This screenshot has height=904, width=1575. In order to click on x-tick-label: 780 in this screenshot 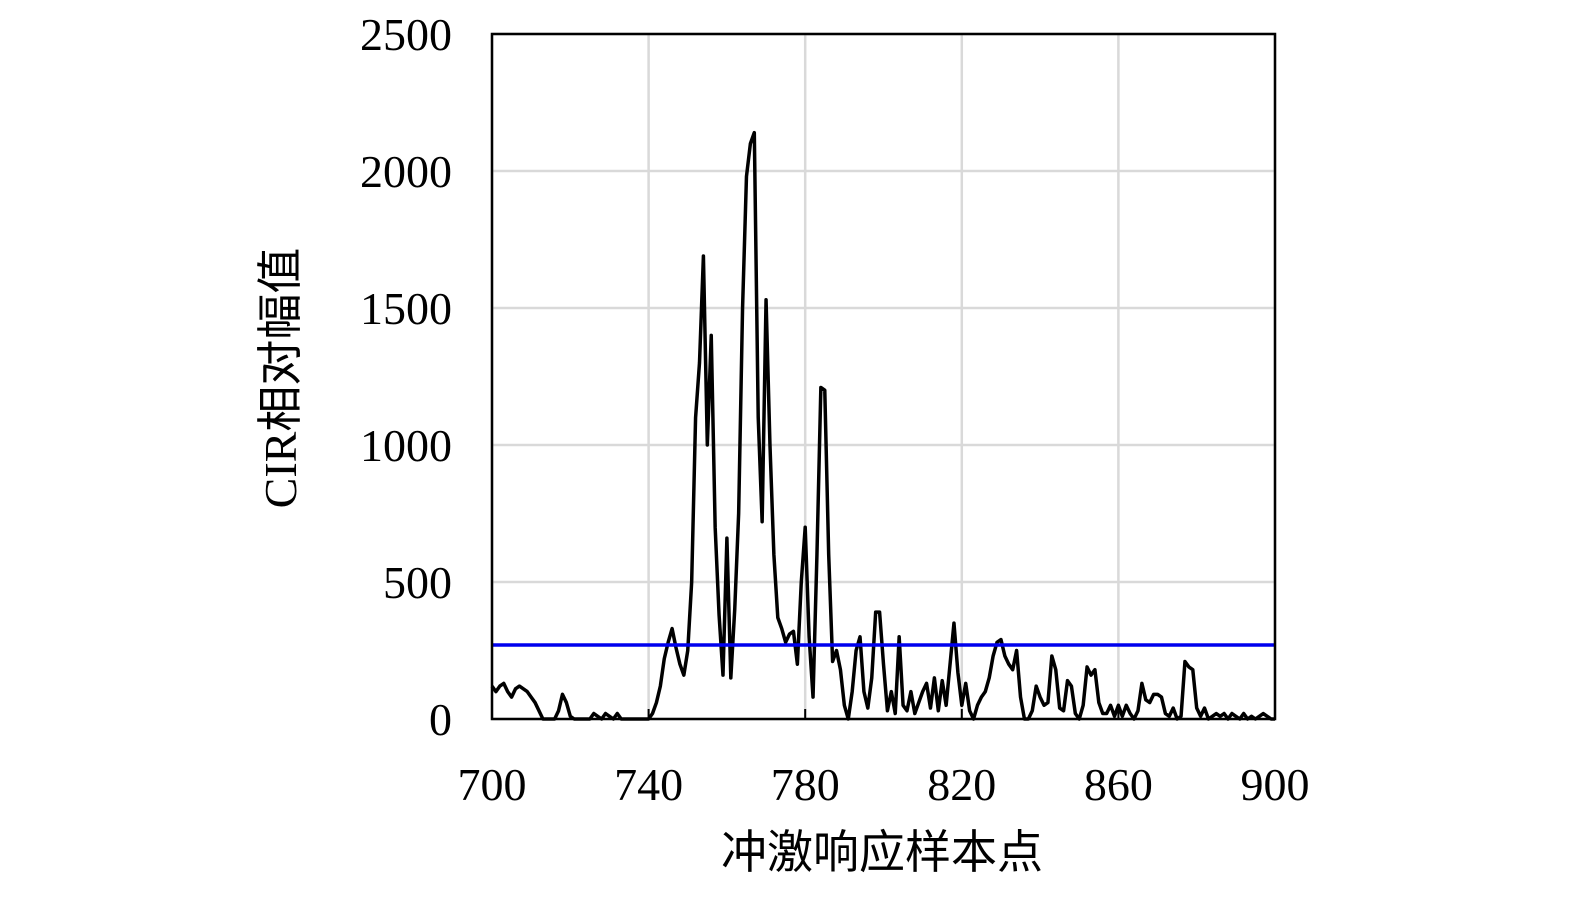, I will do `click(805, 784)`.